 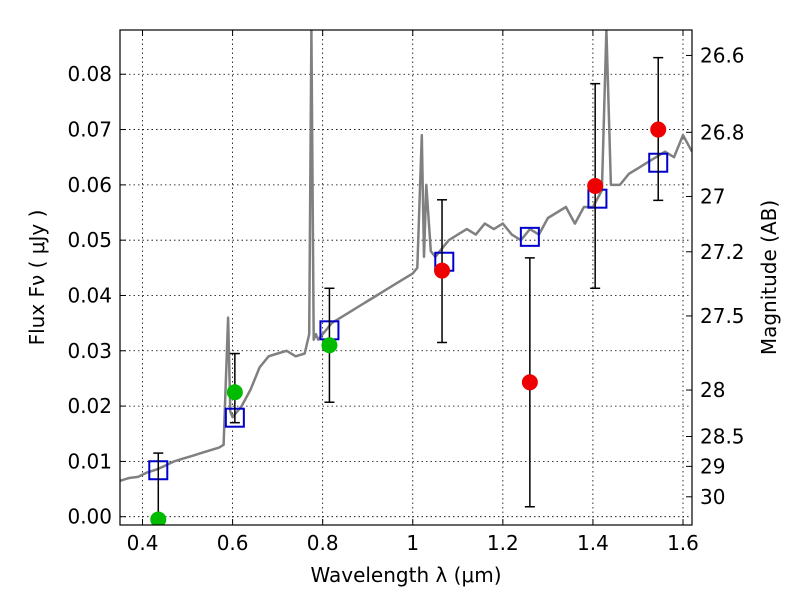 I want to click on x-tick-label: 1.6, so click(x=683, y=543).